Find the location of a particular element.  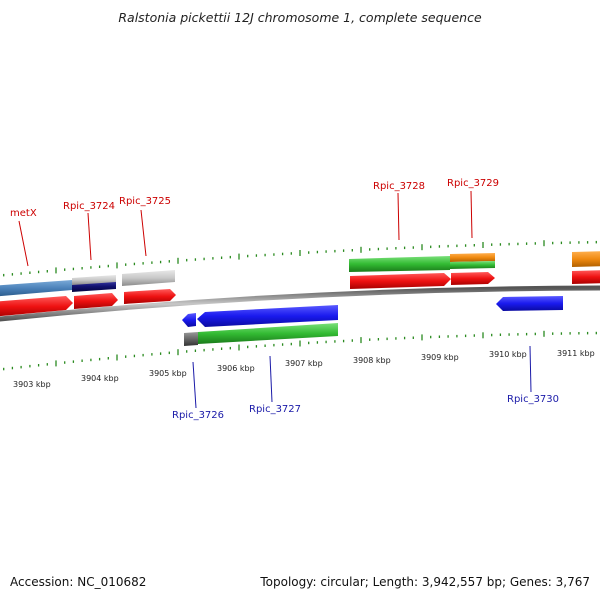

gene-metX is located at coordinates (36, 288).